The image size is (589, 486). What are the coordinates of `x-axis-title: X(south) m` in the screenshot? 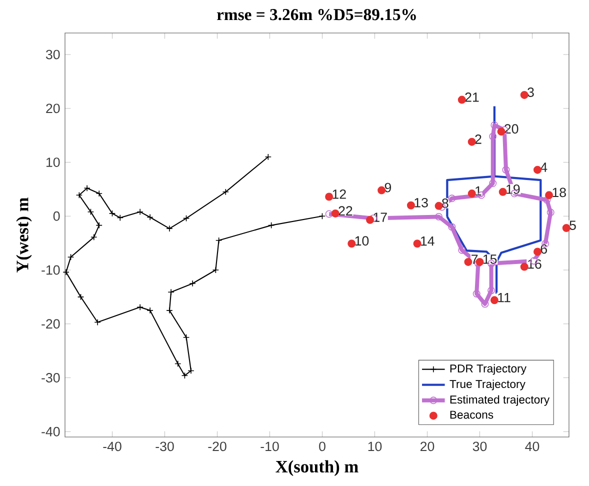 It's located at (317, 468).